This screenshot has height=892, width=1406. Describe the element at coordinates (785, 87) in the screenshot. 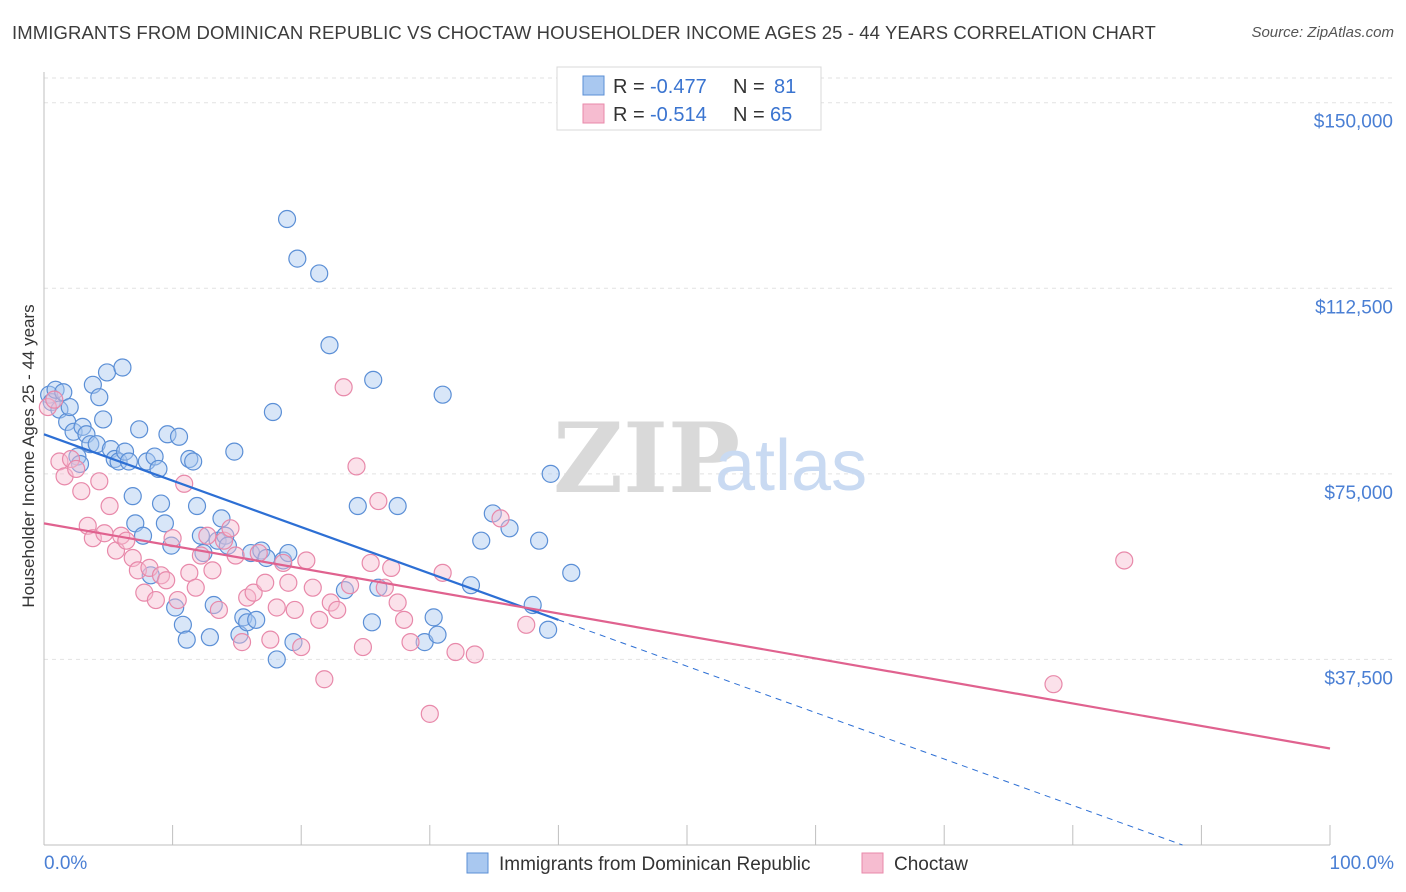

I see `legend-n-value-1: 81` at that location.